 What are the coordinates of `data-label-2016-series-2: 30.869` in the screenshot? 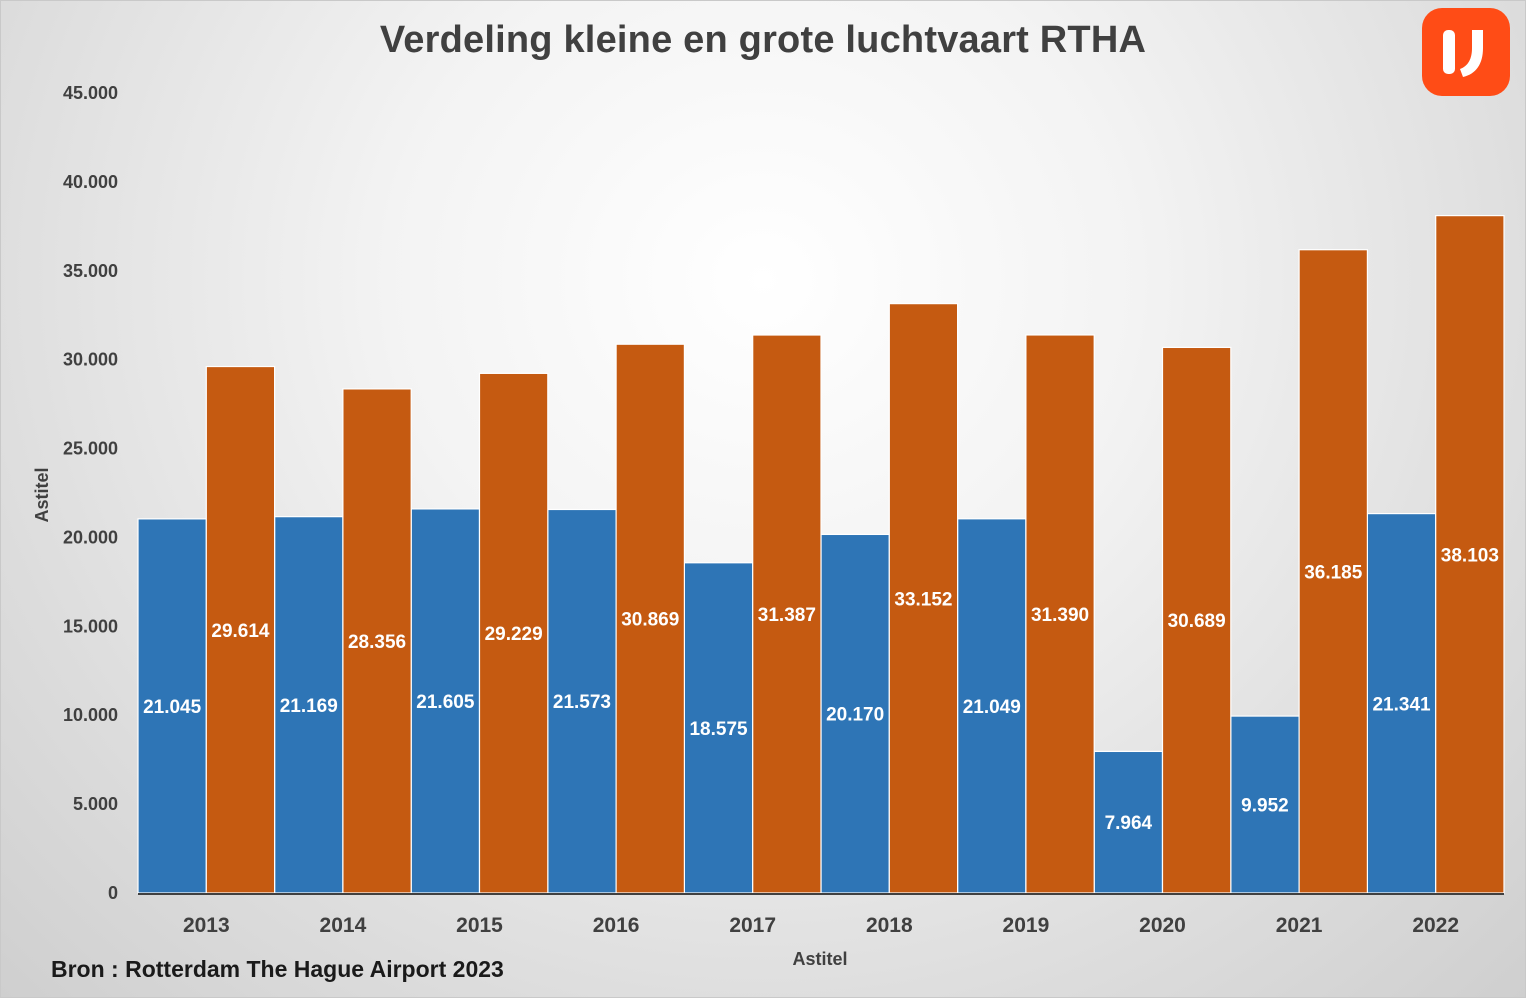 It's located at (650, 620).